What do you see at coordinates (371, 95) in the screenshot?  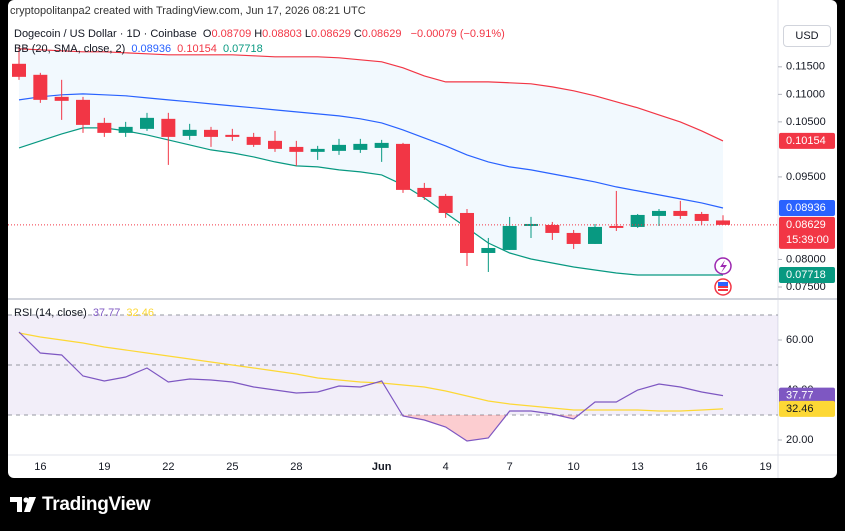 I see `bb-line` at bounding box center [371, 95].